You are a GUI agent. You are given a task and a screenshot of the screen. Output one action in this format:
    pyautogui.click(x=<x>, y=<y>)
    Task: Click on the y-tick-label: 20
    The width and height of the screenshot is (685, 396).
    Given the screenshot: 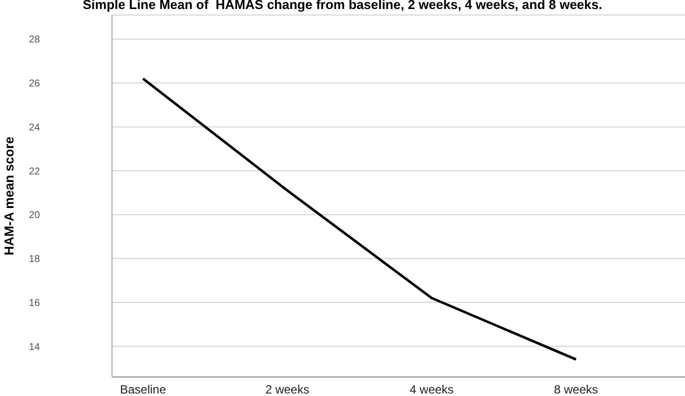 What is the action you would take?
    pyautogui.click(x=34, y=216)
    